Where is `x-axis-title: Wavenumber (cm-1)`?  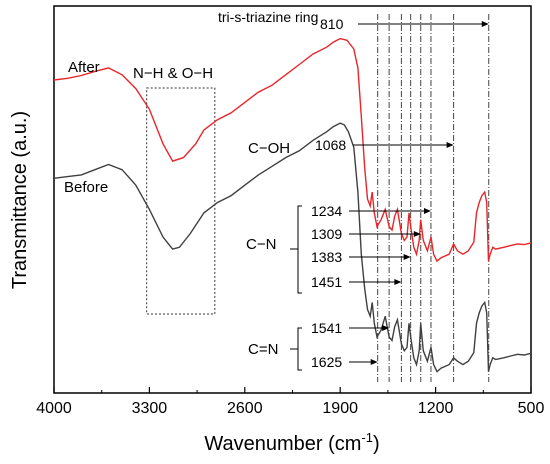 x-axis-title: Wavenumber (cm-1) is located at coordinates (291, 442).